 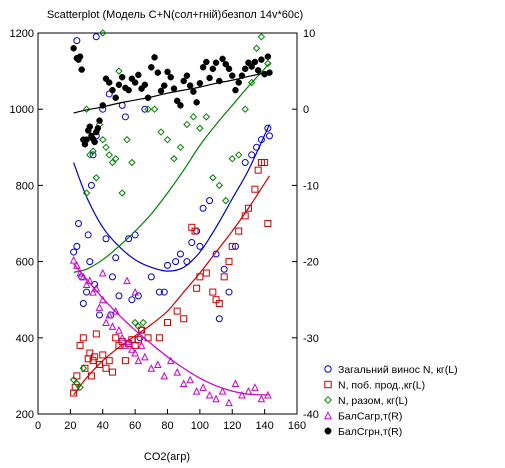 What do you see at coordinates (167, 457) in the screenshot?
I see `x-axis-label: CO2(агр)` at bounding box center [167, 457].